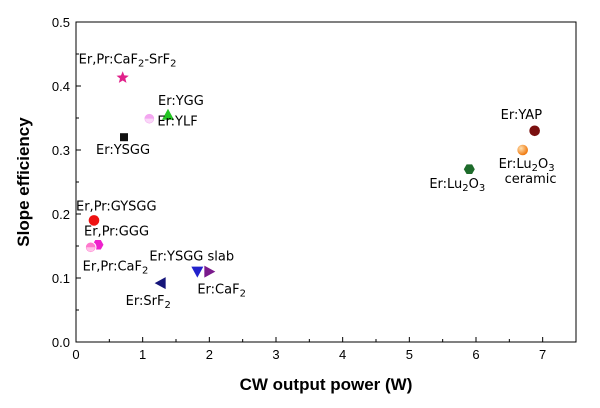  Describe the element at coordinates (342, 354) in the screenshot. I see `x-tick-label: 4` at that location.